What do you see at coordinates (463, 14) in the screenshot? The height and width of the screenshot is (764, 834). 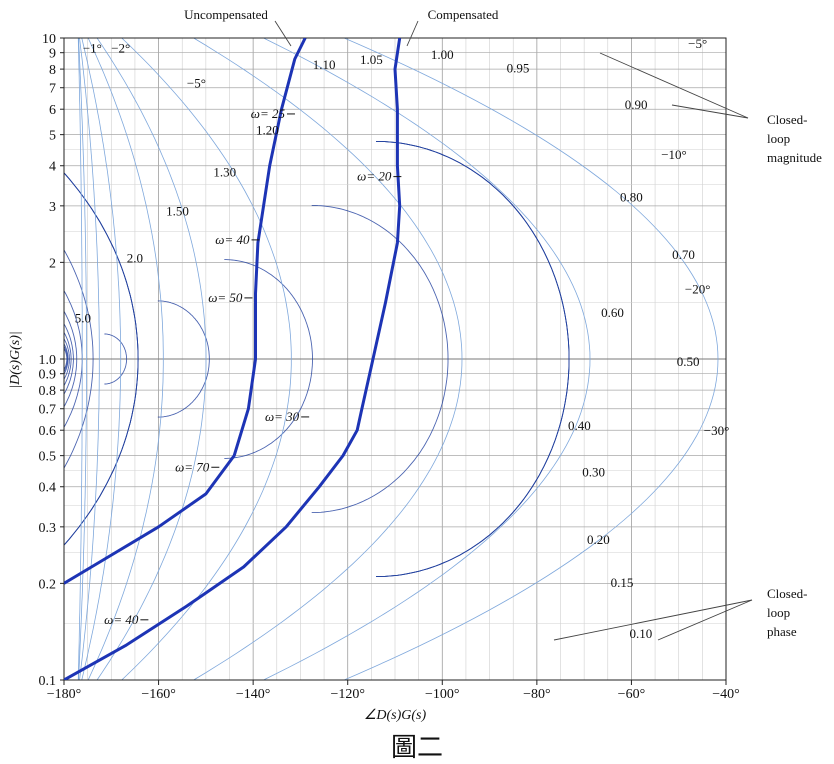 I see `compensated-label: Compensated` at bounding box center [463, 14].